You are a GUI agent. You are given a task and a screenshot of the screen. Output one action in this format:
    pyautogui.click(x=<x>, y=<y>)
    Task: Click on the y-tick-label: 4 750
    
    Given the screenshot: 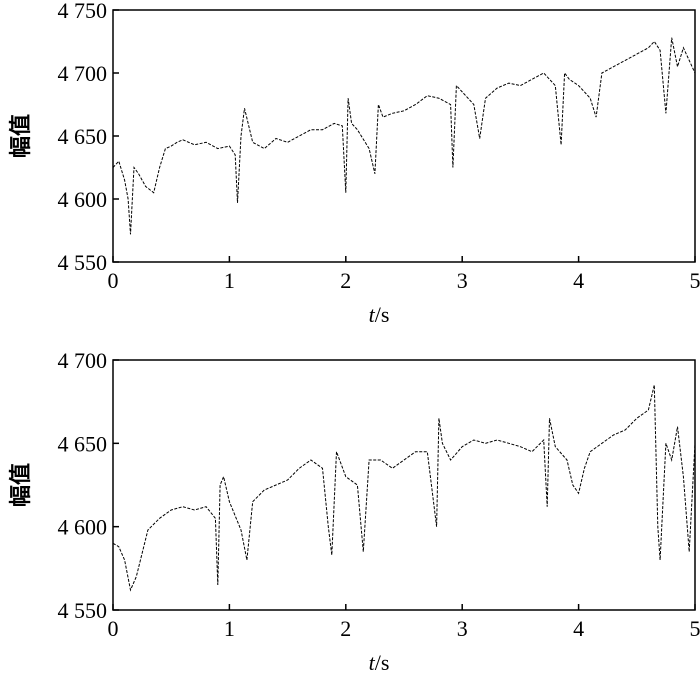 What is the action you would take?
    pyautogui.click(x=83, y=11)
    